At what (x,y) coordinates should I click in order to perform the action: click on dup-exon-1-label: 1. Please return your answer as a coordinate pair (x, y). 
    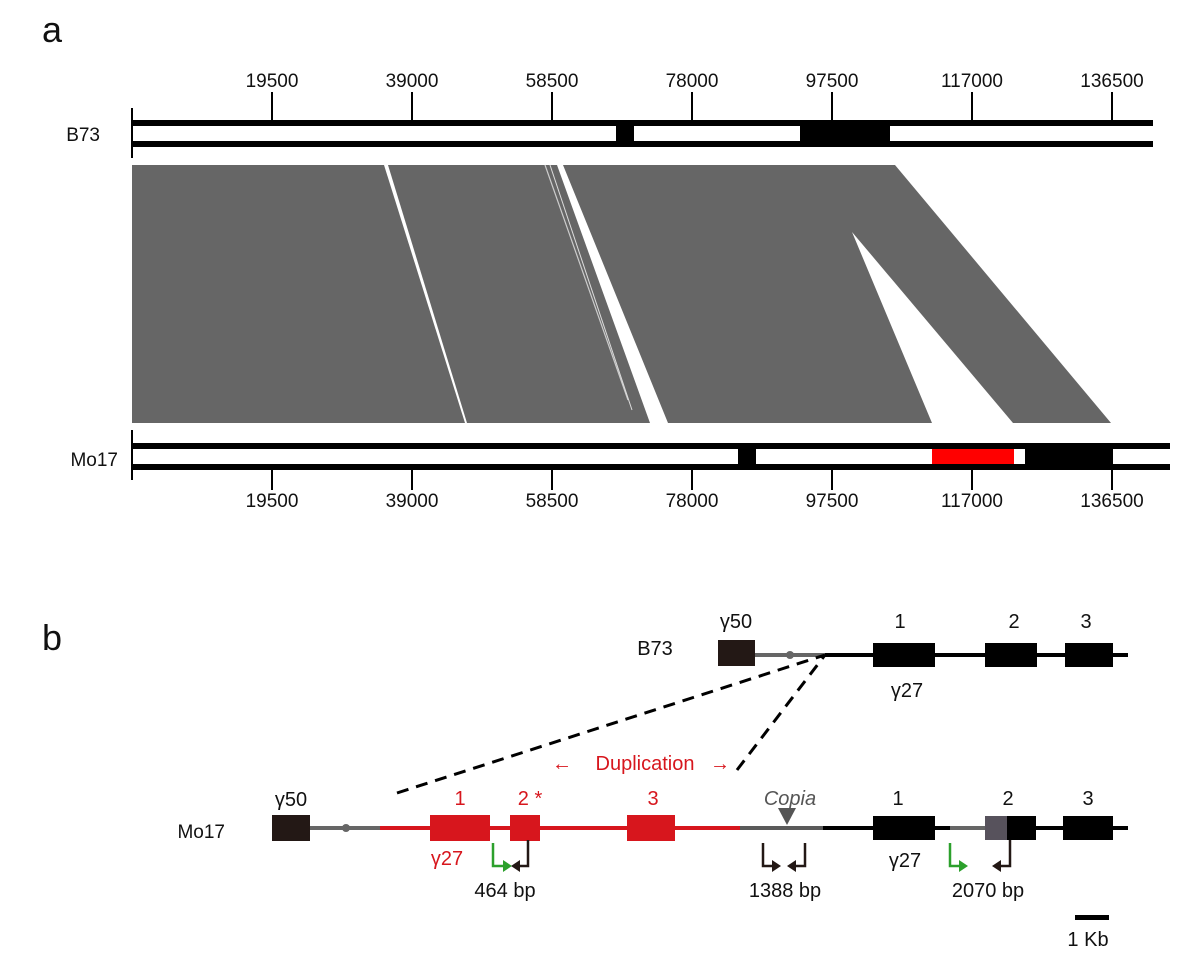
    Looking at the image, I should click on (459, 799).